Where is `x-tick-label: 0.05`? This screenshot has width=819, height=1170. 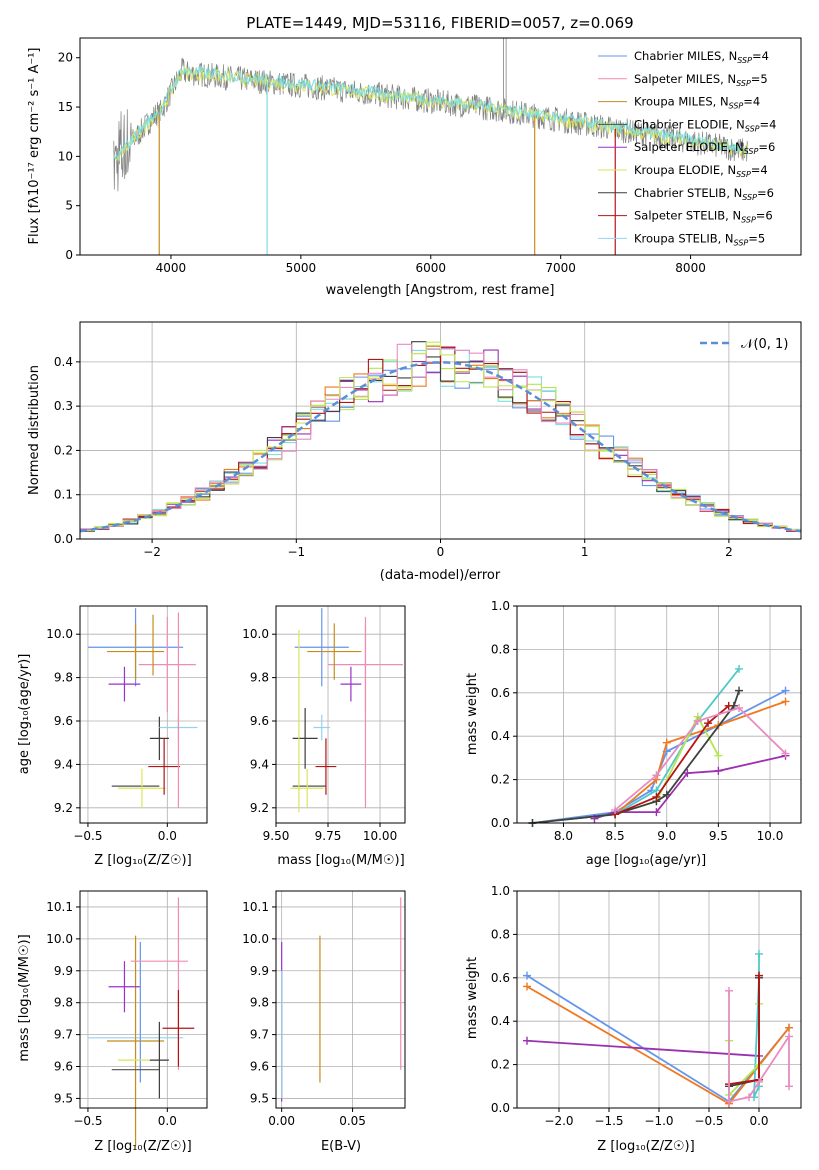 x-tick-label: 0.05 is located at coordinates (352, 1121).